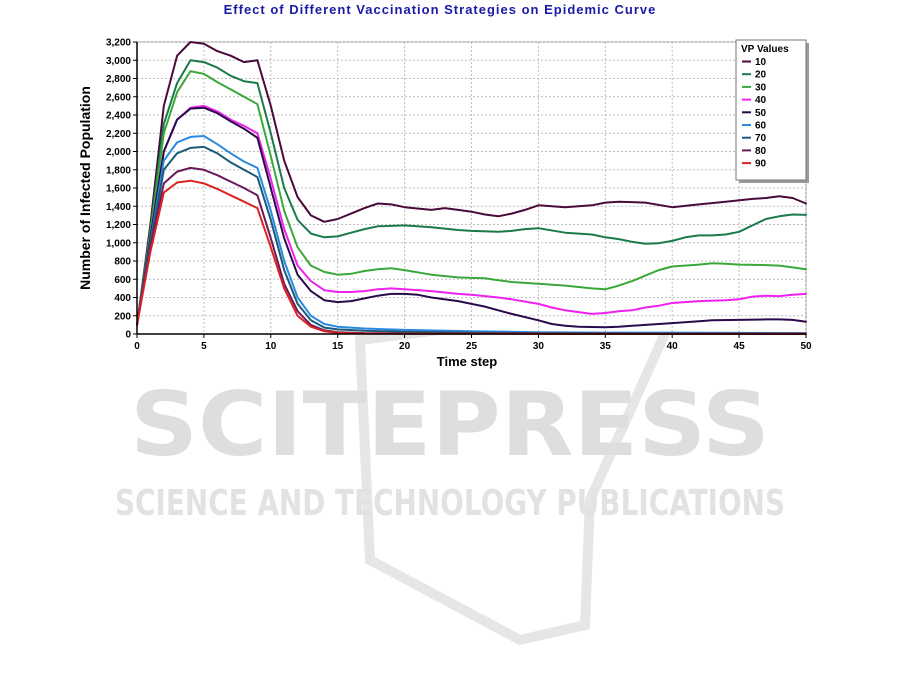 The width and height of the screenshot is (901, 692). I want to click on y-tick-label: 1,400, so click(118, 207).